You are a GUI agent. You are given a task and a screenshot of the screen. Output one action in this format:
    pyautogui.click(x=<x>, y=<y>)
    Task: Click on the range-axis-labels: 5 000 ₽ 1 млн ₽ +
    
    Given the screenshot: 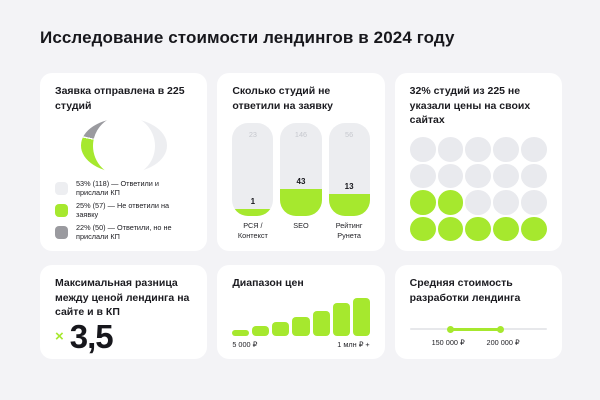 What is the action you would take?
    pyautogui.click(x=300, y=344)
    